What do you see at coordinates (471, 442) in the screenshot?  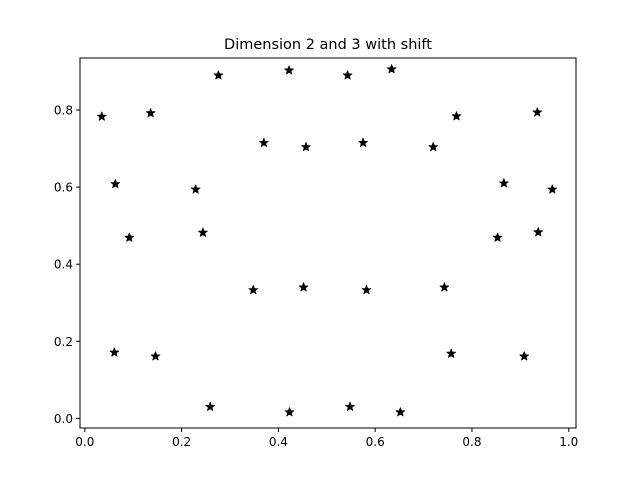 I see `x-tick-label: 0.8` at bounding box center [471, 442].